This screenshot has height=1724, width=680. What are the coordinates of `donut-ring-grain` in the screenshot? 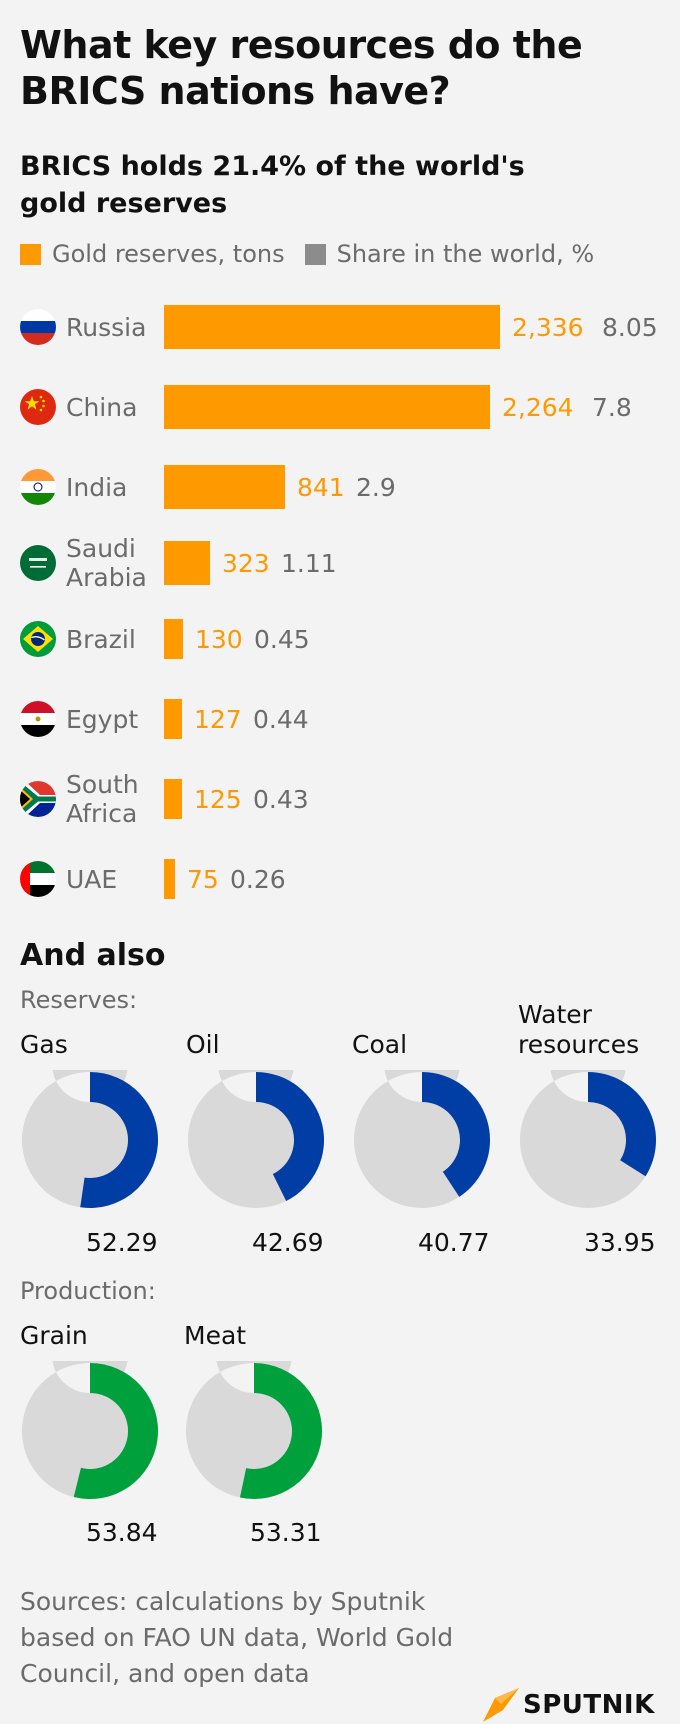 It's located at (90, 1411).